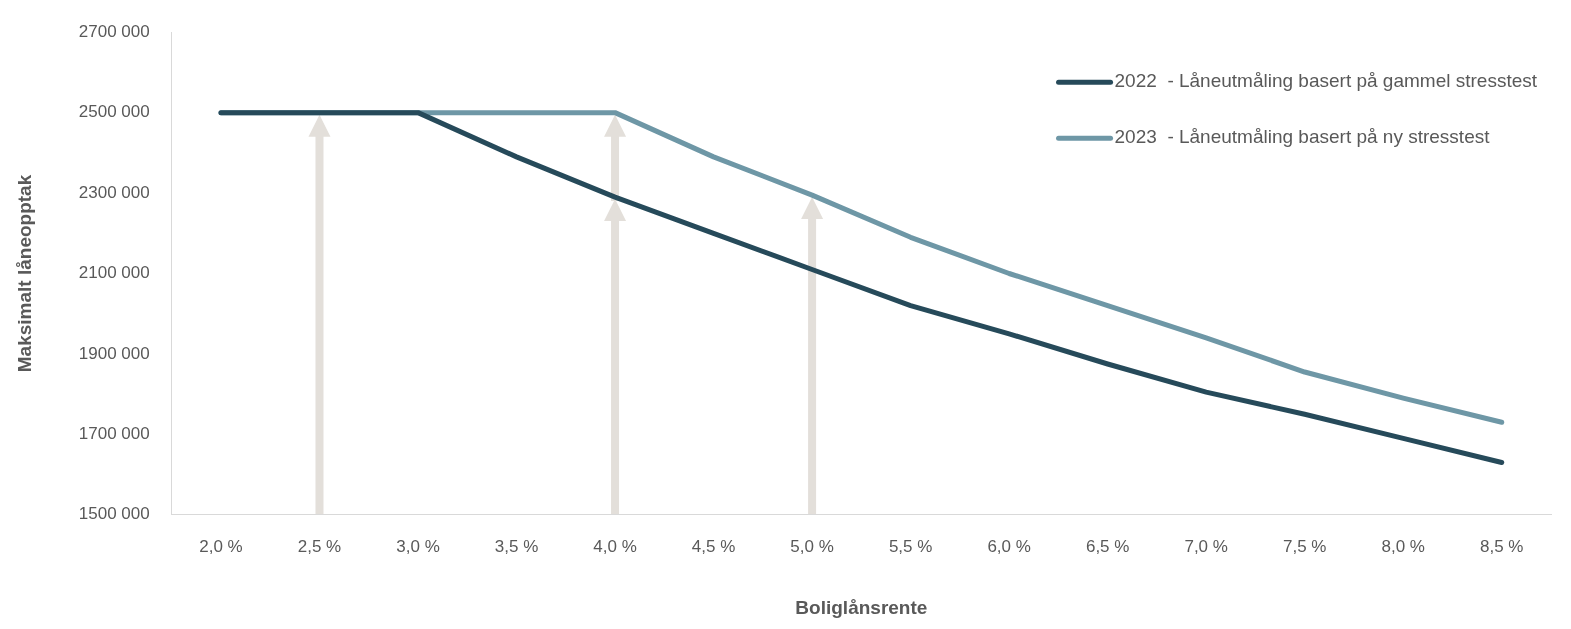  I want to click on x-tick-label: 2,5 %, so click(319, 546).